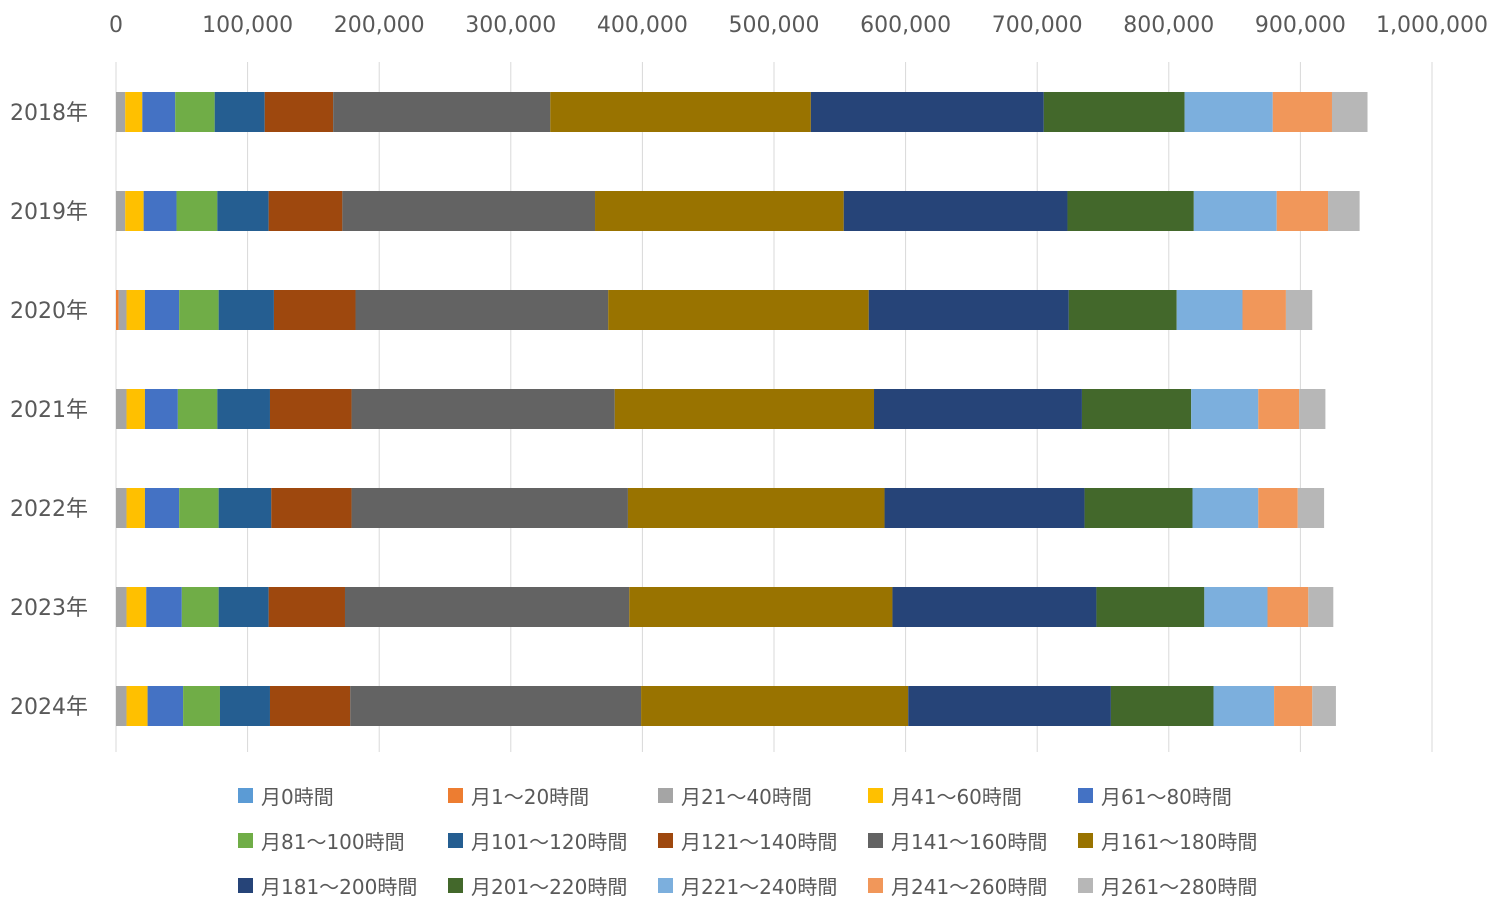 Image resolution: width=1500 pixels, height=905 pixels. What do you see at coordinates (339, 886) in the screenshot?
I see `legend-label: 月181～200時間` at bounding box center [339, 886].